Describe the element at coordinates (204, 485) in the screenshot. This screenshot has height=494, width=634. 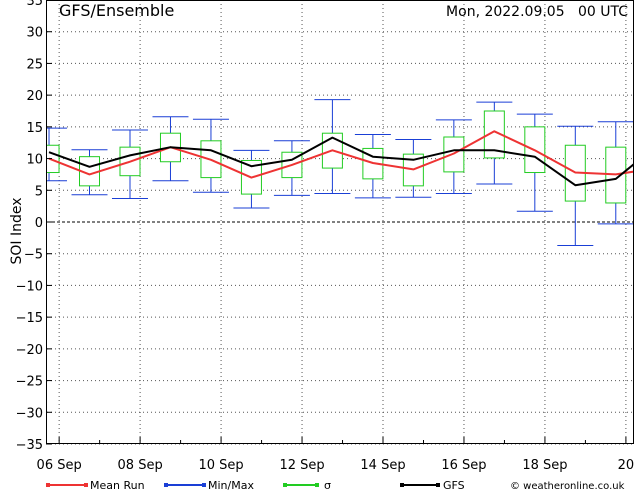
I see `legend-swatch-min-max-end-right` at that location.